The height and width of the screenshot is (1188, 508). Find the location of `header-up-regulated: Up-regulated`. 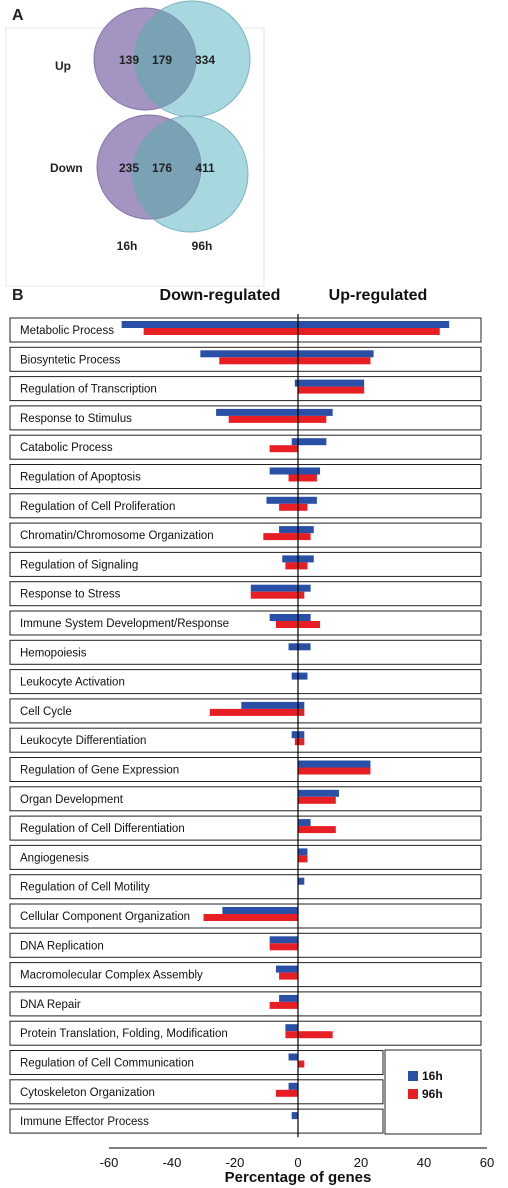

header-up-regulated: Up-regulated is located at coordinates (378, 295).